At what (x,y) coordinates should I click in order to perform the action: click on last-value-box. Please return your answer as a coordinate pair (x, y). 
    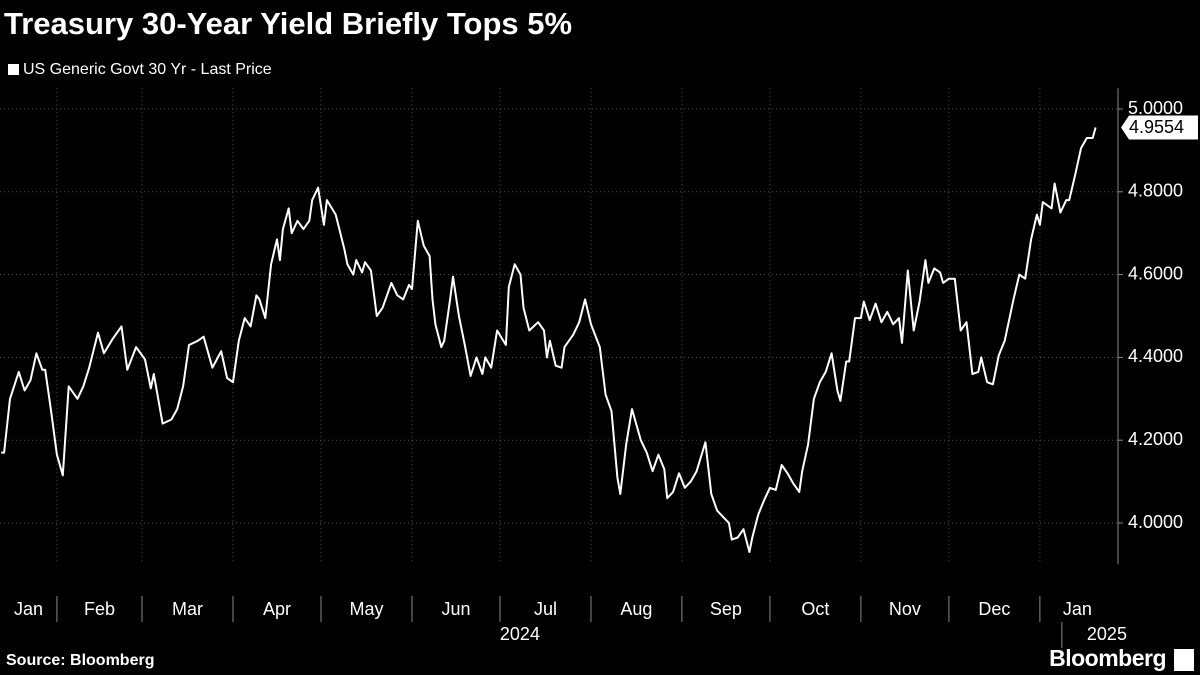
    Looking at the image, I should click on (1159, 127).